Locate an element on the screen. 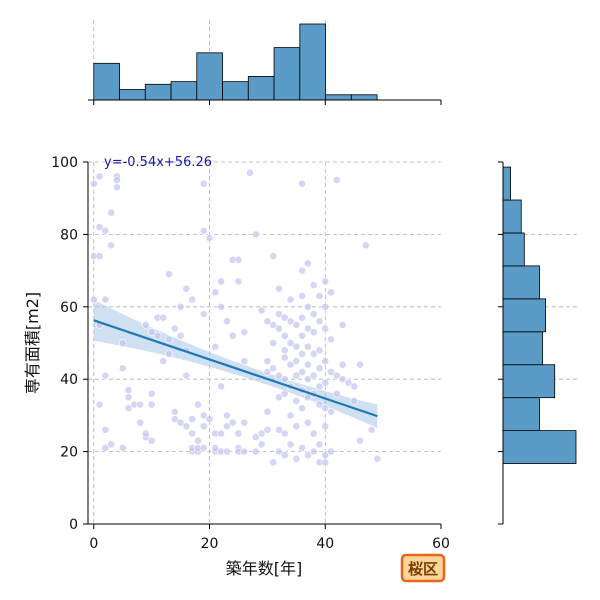  x-histogram is located at coordinates (265, 64).